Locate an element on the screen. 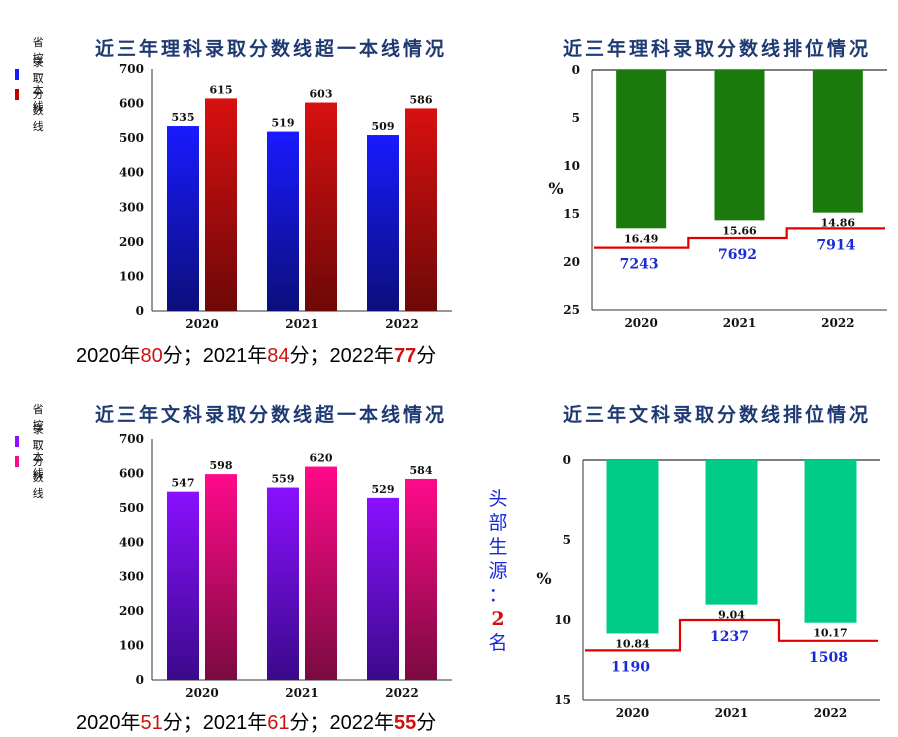  data-label: 547 is located at coordinates (183, 483).